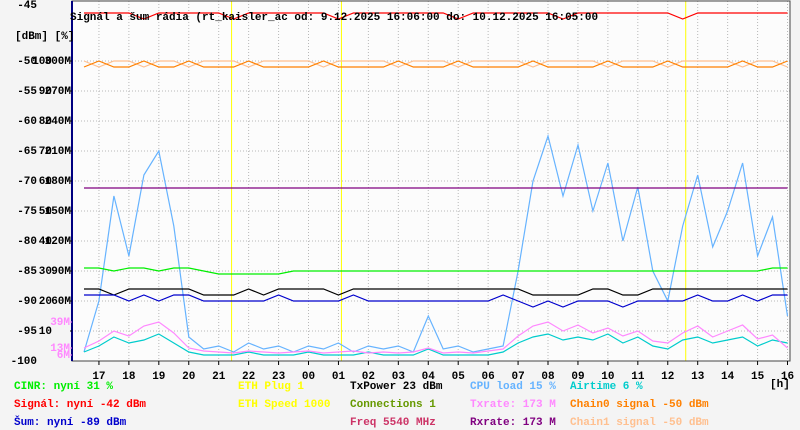 The width and height of the screenshot is (800, 430). What do you see at coordinates (399, 377) in the screenshot?
I see `x-tick-label: 03` at bounding box center [399, 377].